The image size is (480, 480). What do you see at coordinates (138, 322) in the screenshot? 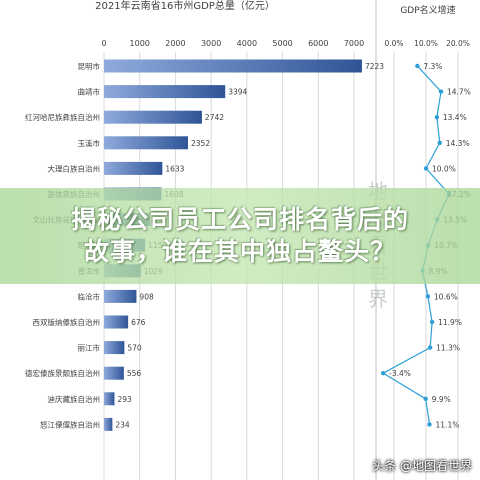
I see `bar-value-label: 676` at bounding box center [138, 322].